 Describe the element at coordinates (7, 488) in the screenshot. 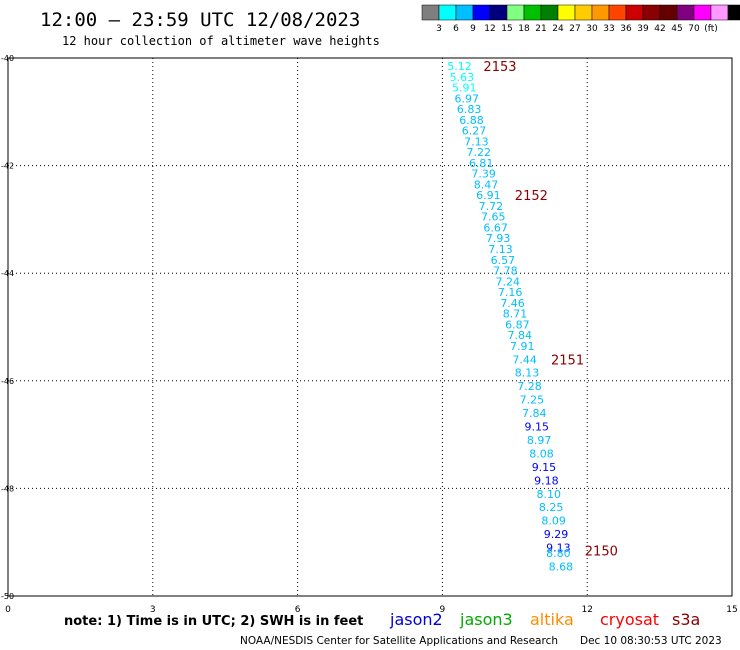

I see `y-tick-label: -48` at that location.